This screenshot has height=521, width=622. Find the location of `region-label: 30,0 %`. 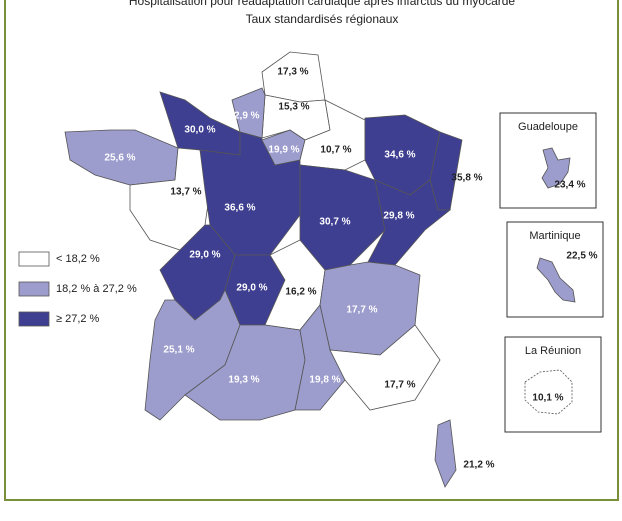

region-label: 30,0 % is located at coordinates (199, 130).